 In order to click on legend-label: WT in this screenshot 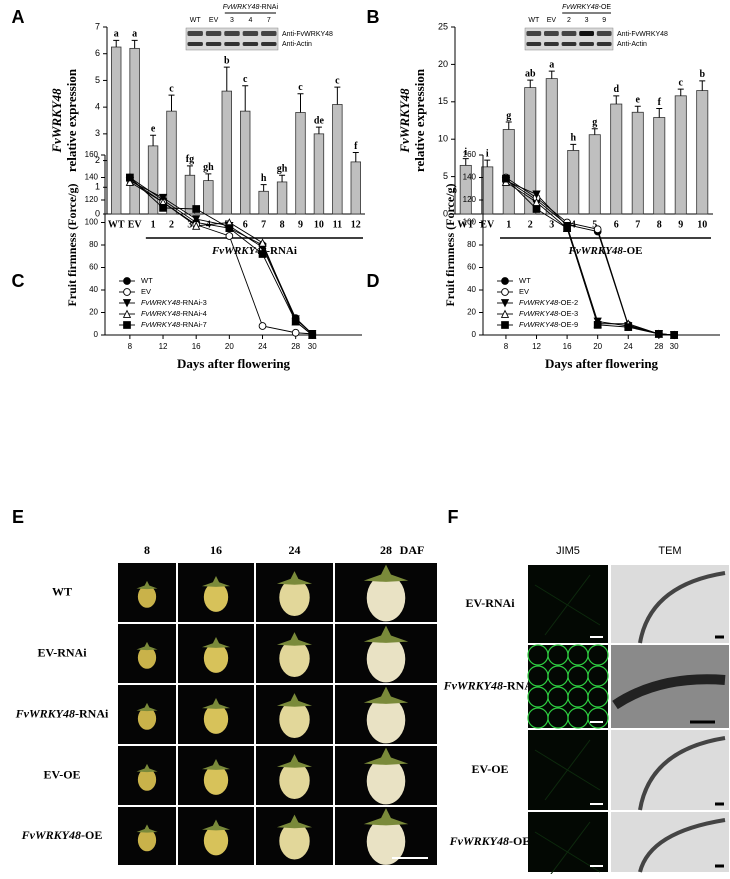, I will do `click(525, 280)`.